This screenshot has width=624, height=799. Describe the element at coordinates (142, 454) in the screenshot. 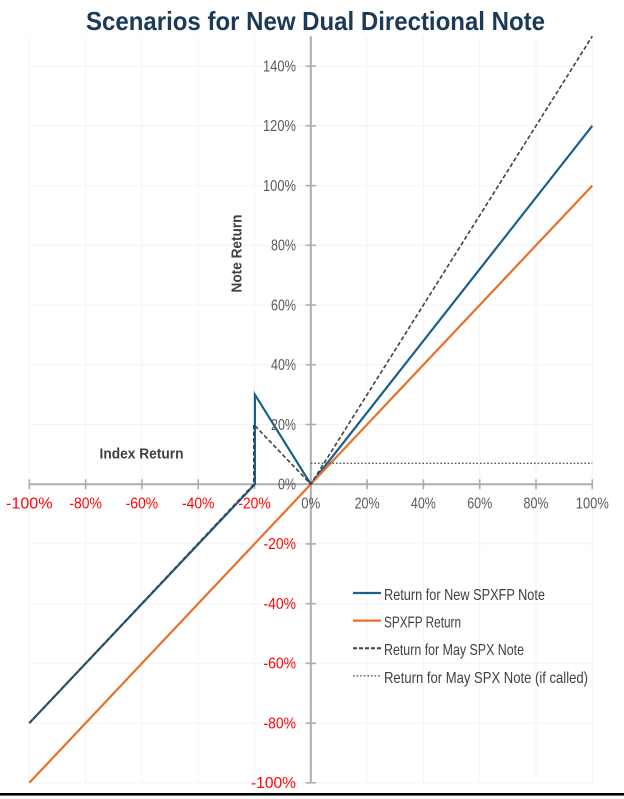

I see `svg-text: Index Return` at that location.